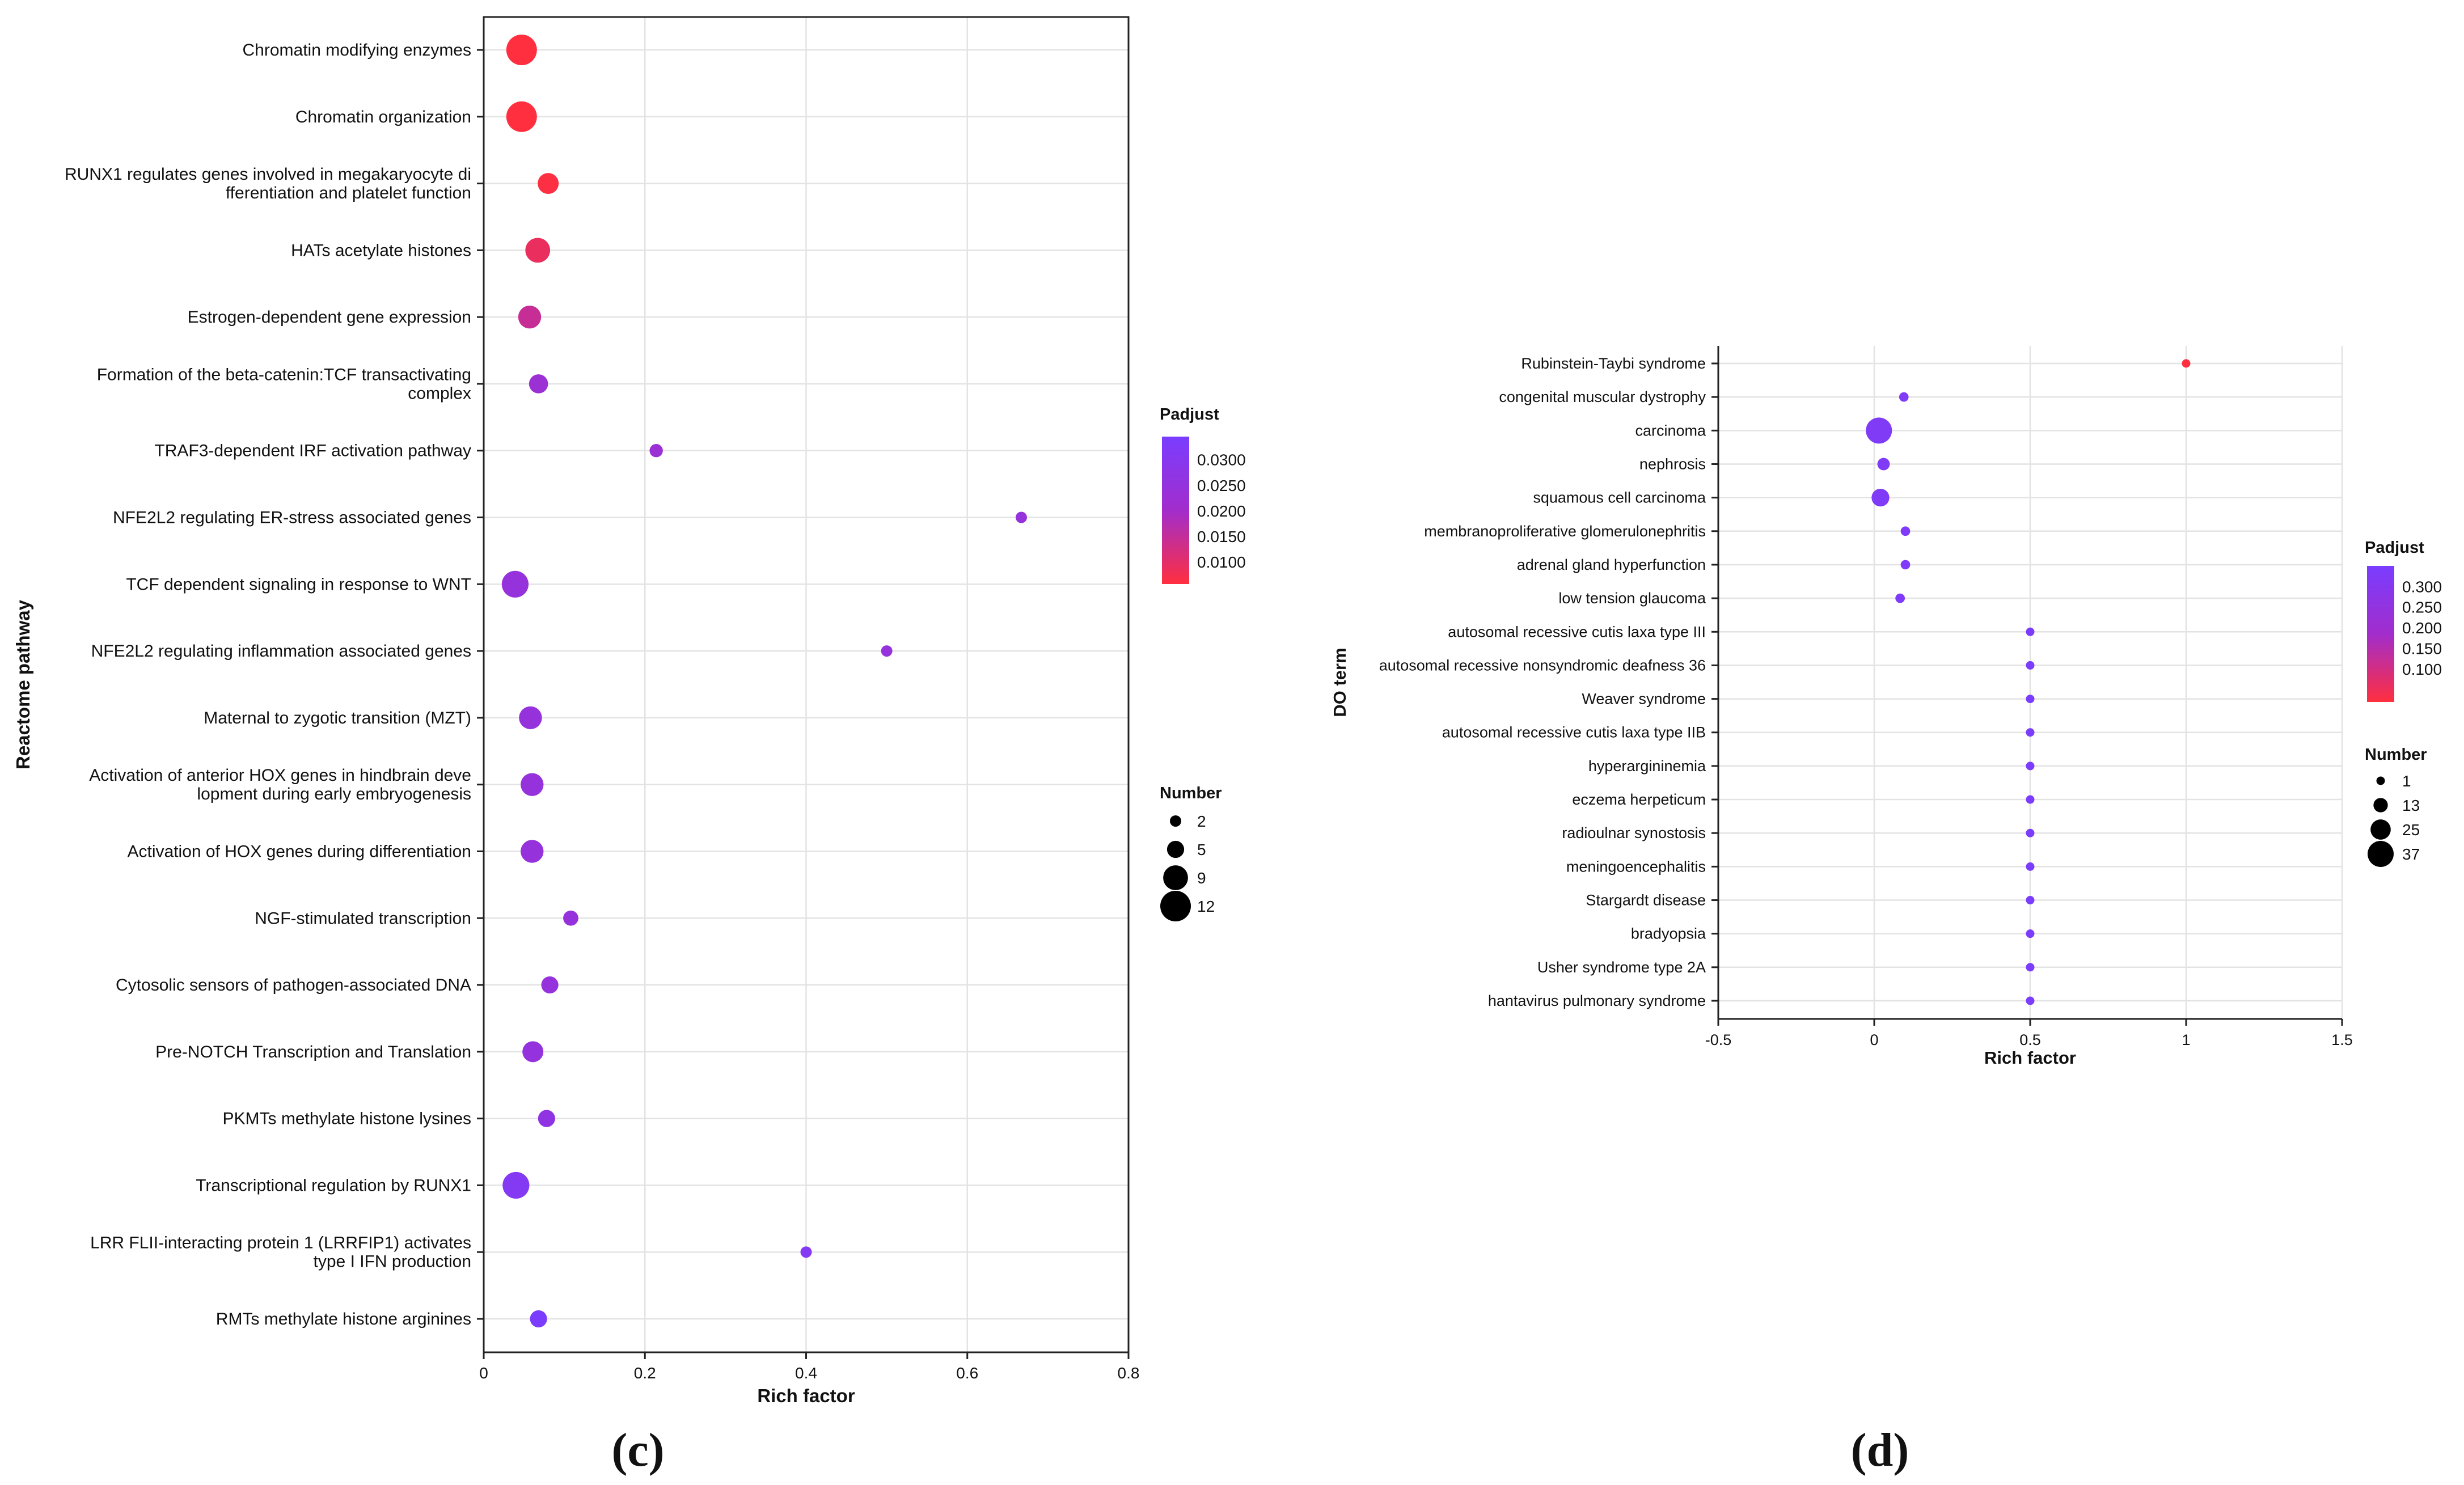  I want to click on d-category-label: nephrosis, so click(1673, 463).